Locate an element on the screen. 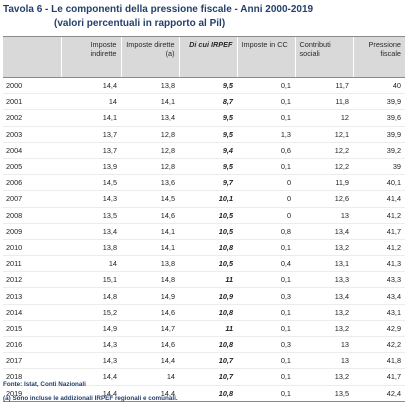  cell-imposte-indirette: 14,9 is located at coordinates (91, 329).